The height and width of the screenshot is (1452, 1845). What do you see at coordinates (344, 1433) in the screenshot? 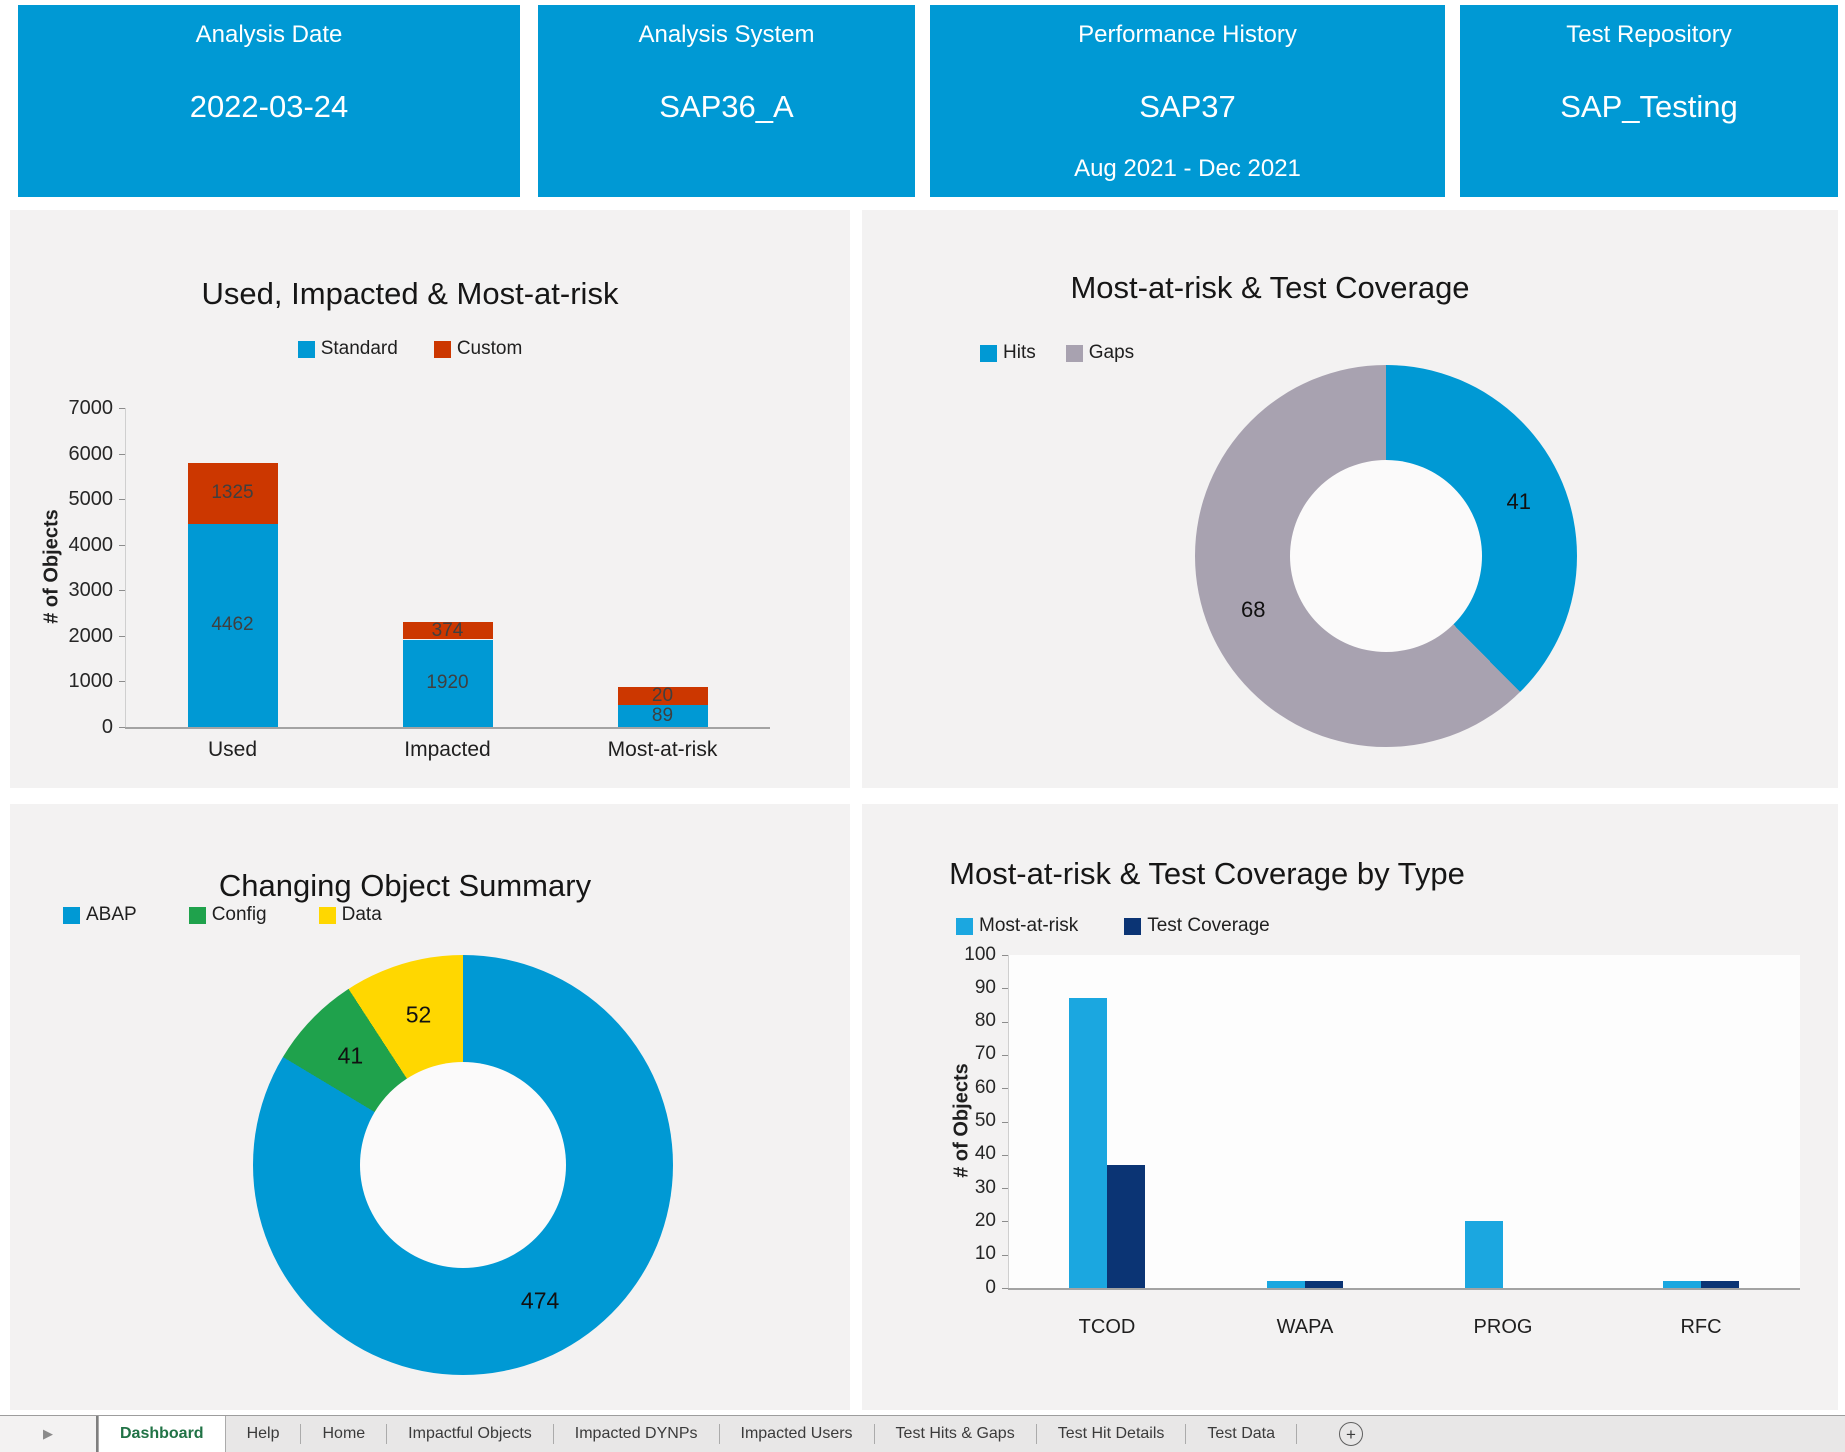
I see `sheet-tab-home: Home` at bounding box center [344, 1433].